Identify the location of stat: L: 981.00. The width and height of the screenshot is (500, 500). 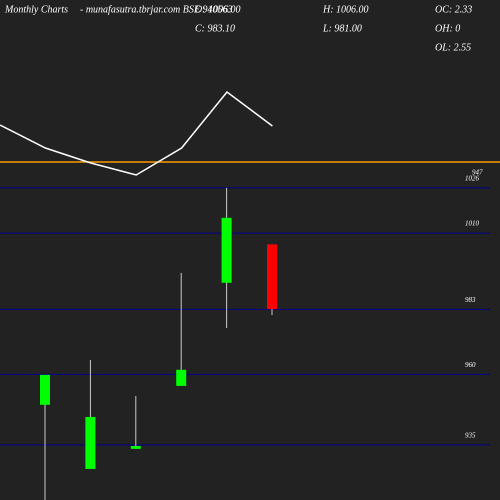
(342, 28).